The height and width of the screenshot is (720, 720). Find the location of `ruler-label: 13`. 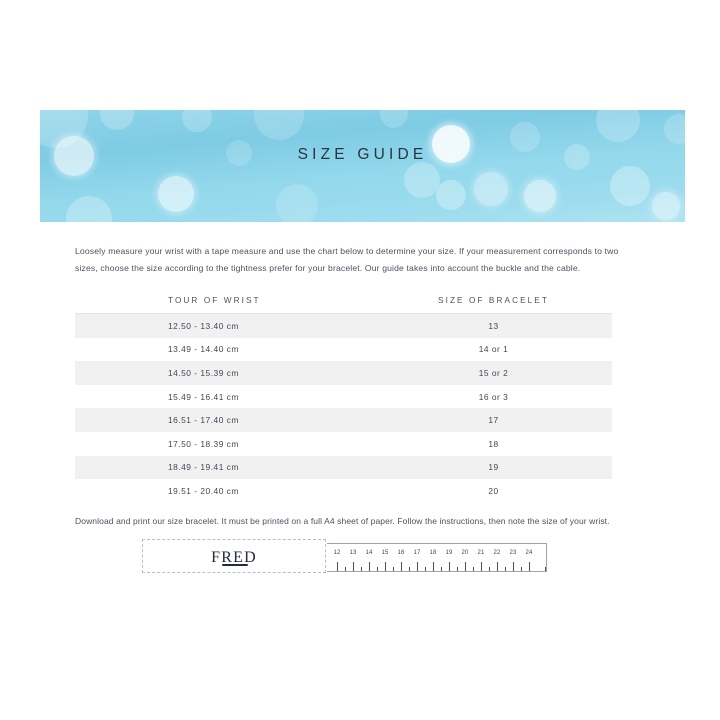

ruler-label: 13 is located at coordinates (353, 553).